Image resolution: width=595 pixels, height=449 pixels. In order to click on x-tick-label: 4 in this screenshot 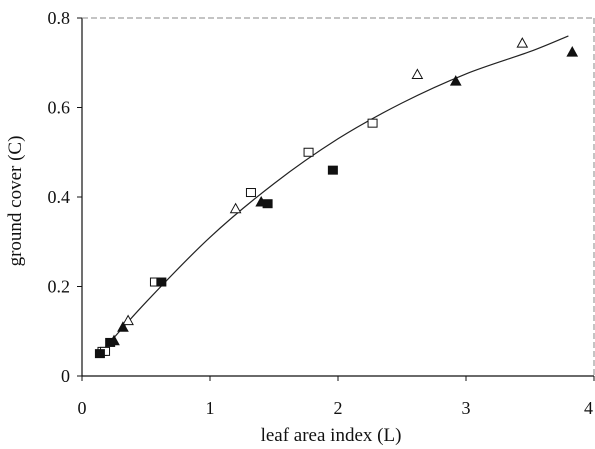, I will do `click(588, 408)`.